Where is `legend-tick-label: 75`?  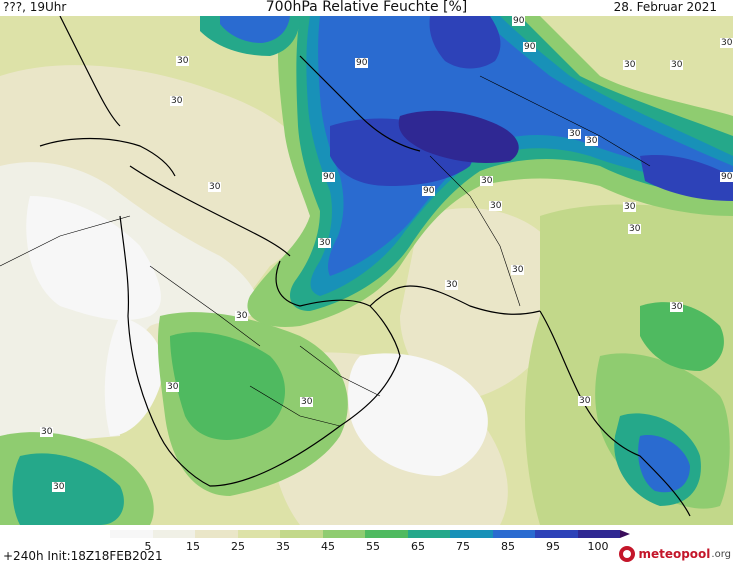
legend-tick-label: 75 is located at coordinates (463, 546).